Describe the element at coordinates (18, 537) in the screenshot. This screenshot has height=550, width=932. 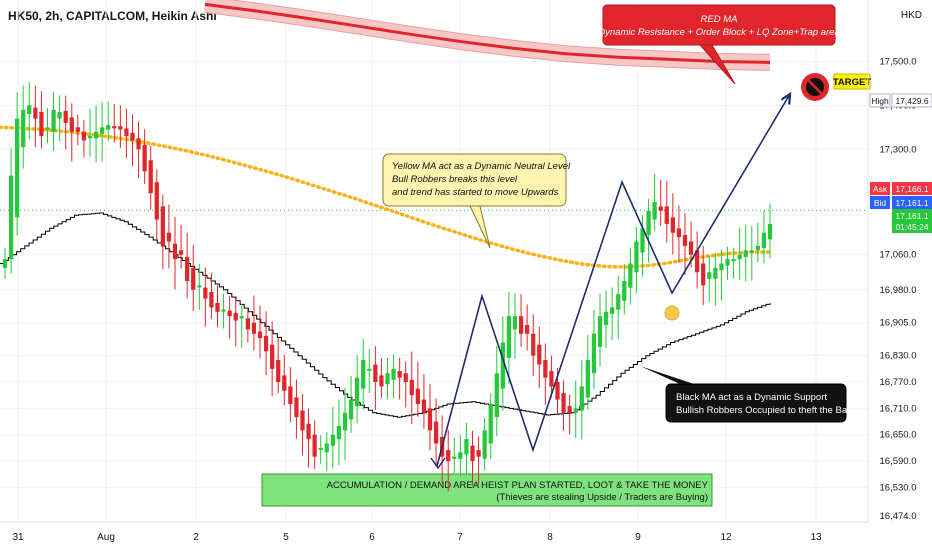
I see `x-tick-label: 31` at that location.